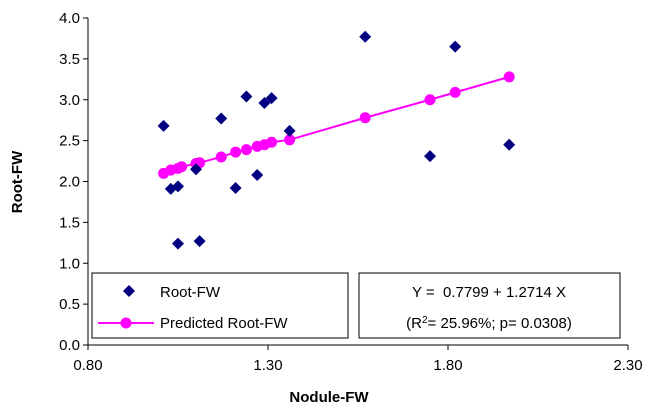 The width and height of the screenshot is (648, 412). I want to click on y-tick-label: 3.0, so click(69, 100).